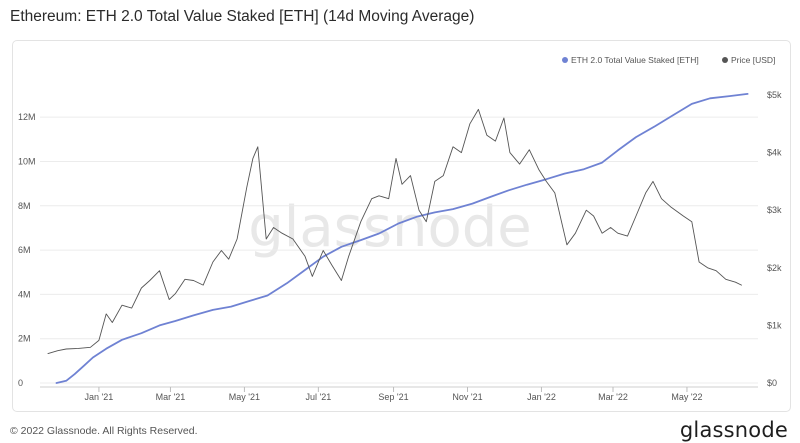  I want to click on y-left-tick-label: 6M, so click(24, 250).